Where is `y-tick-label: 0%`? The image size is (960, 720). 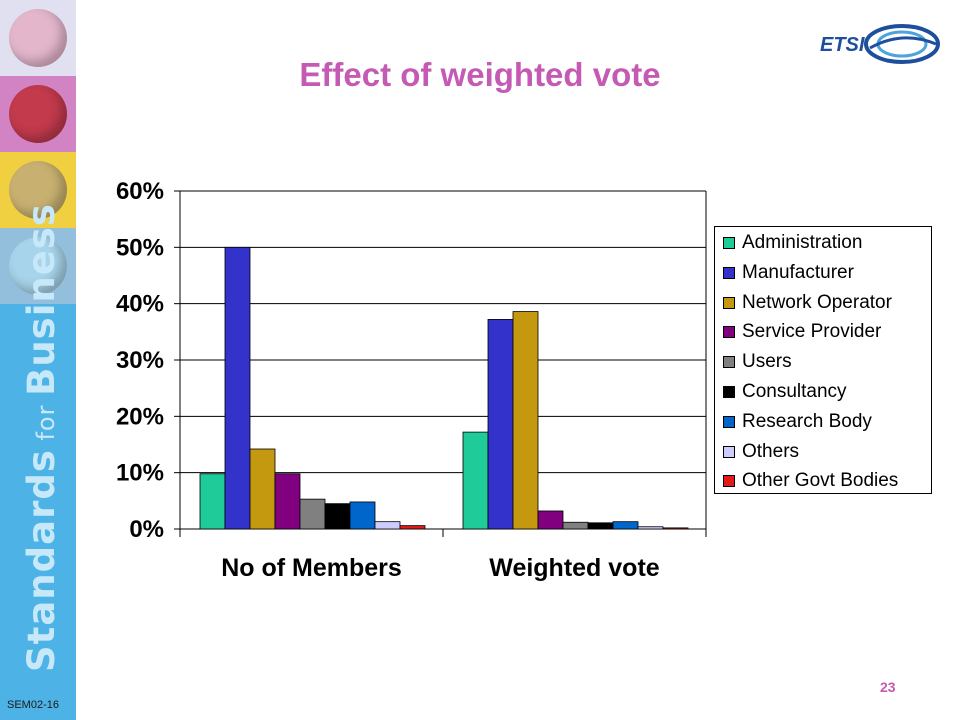 y-tick-label: 0% is located at coordinates (146, 529).